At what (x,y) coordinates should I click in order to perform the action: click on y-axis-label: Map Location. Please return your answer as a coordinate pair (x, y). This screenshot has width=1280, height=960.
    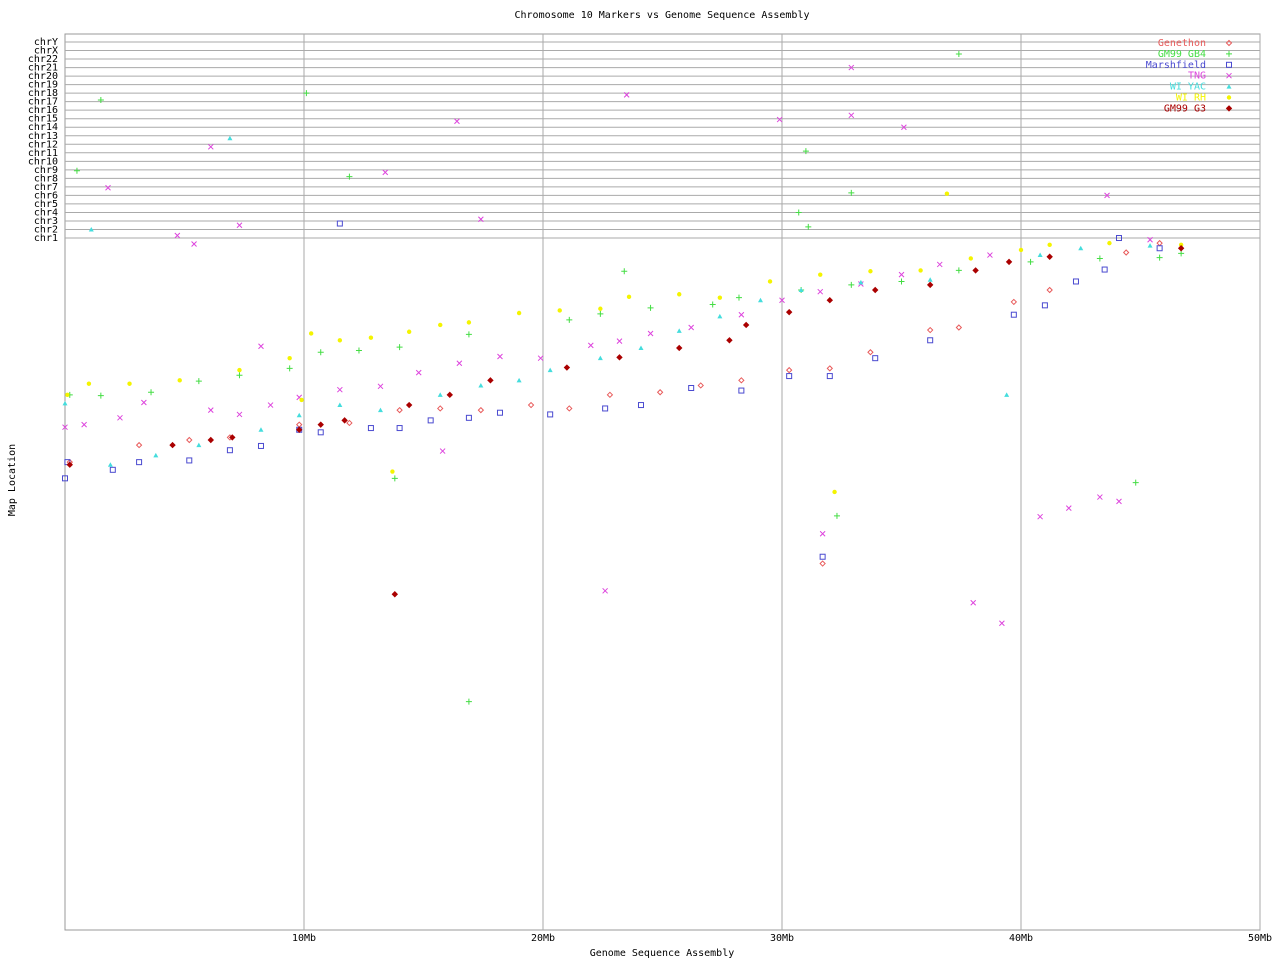
    Looking at the image, I should click on (12, 480).